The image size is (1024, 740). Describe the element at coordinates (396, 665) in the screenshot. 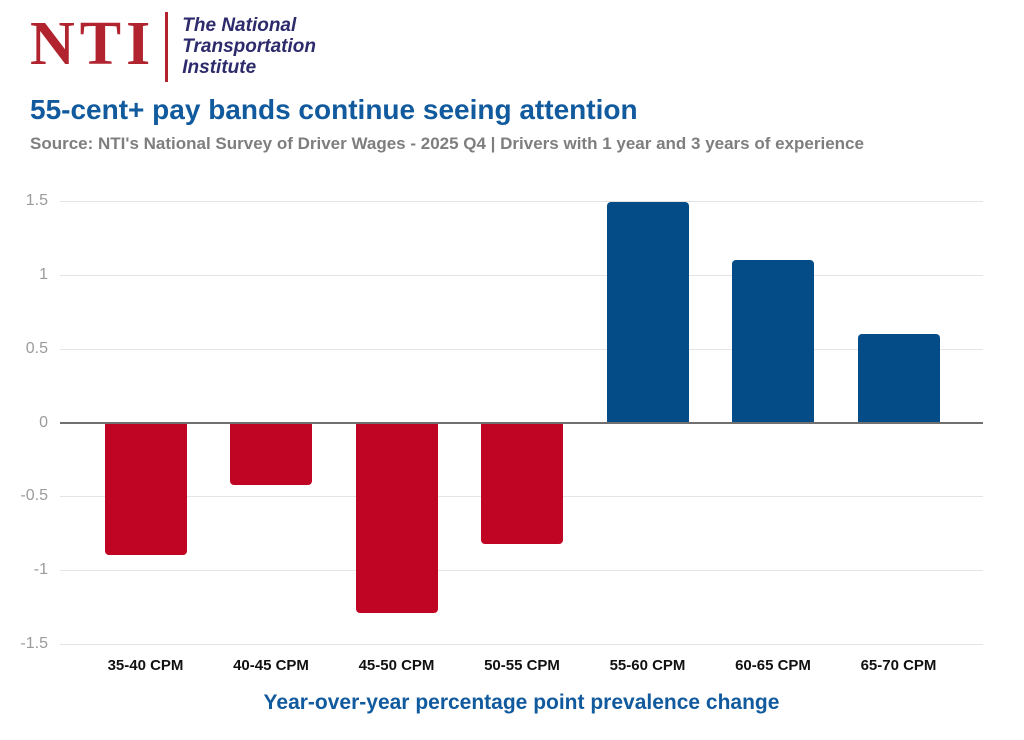

I see `x-axis-label: 45-50 CPM` at that location.